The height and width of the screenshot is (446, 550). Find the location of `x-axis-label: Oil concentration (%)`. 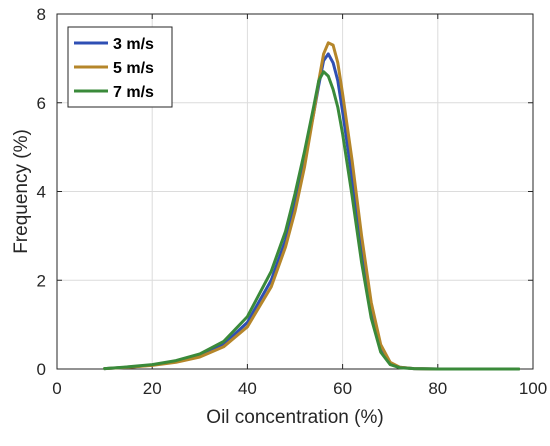

x-axis-label: Oil concentration (%) is located at coordinates (294, 417).